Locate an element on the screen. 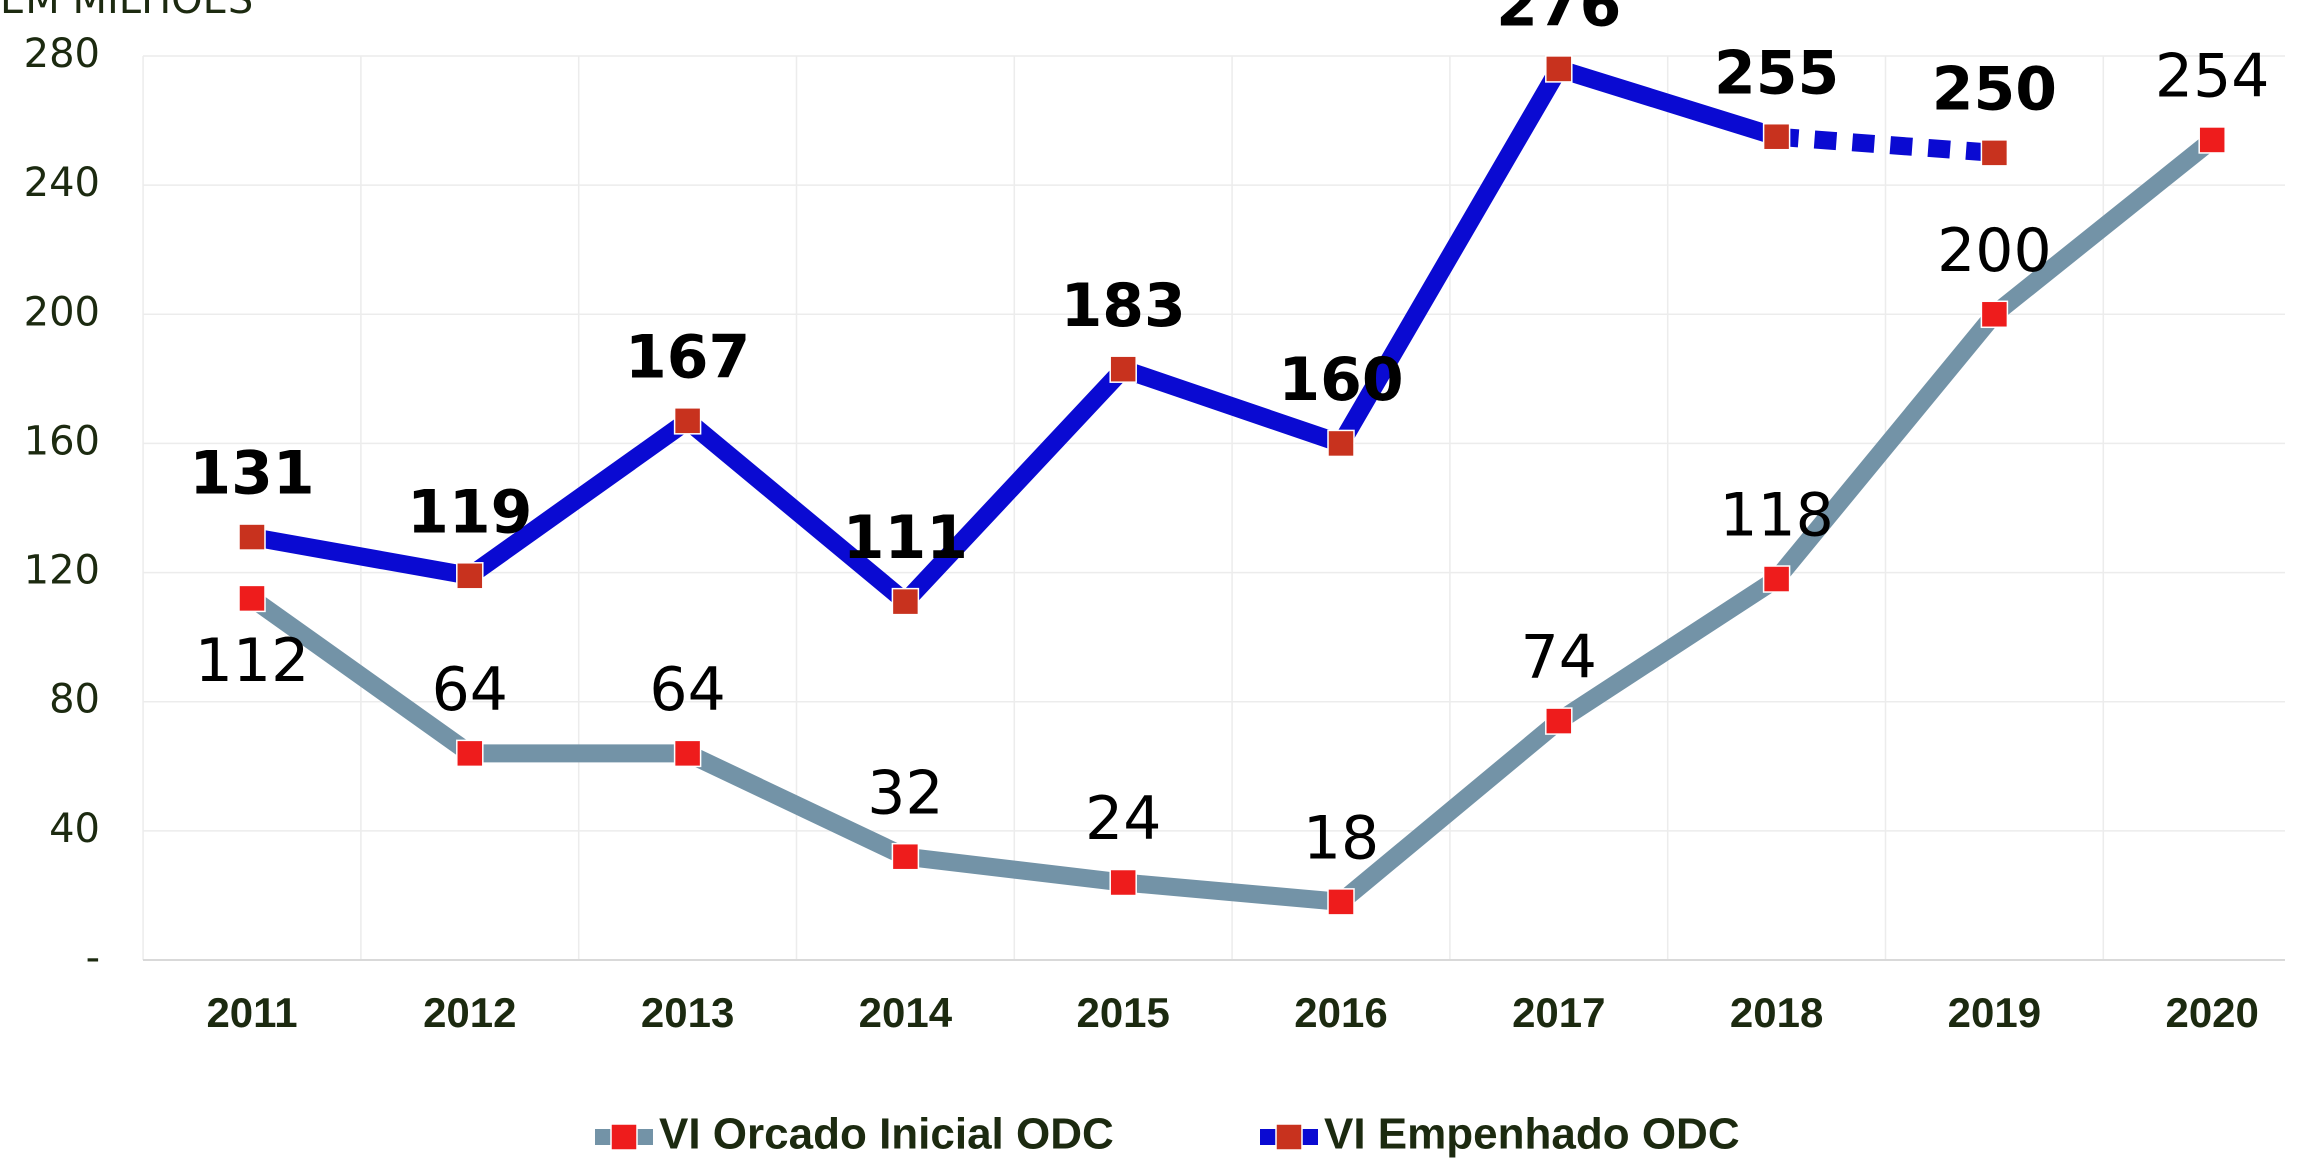  data-label: 255 is located at coordinates (1776, 73).